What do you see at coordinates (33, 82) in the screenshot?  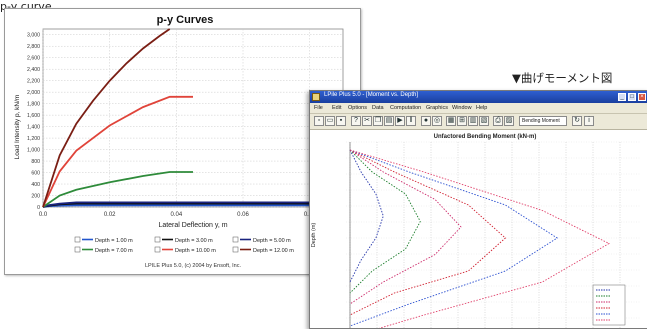 I see `y-tick-label: 2,200` at bounding box center [33, 82].